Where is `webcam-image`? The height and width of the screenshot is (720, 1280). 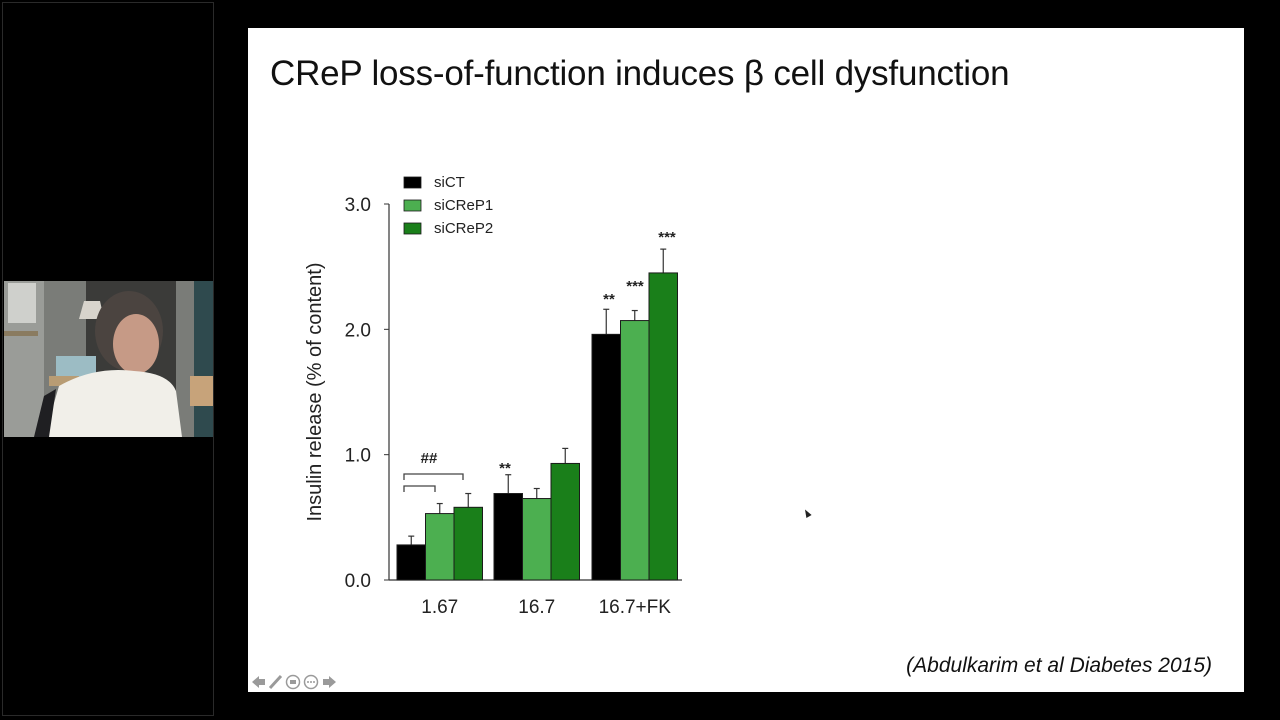
webcam-image is located at coordinates (108, 359).